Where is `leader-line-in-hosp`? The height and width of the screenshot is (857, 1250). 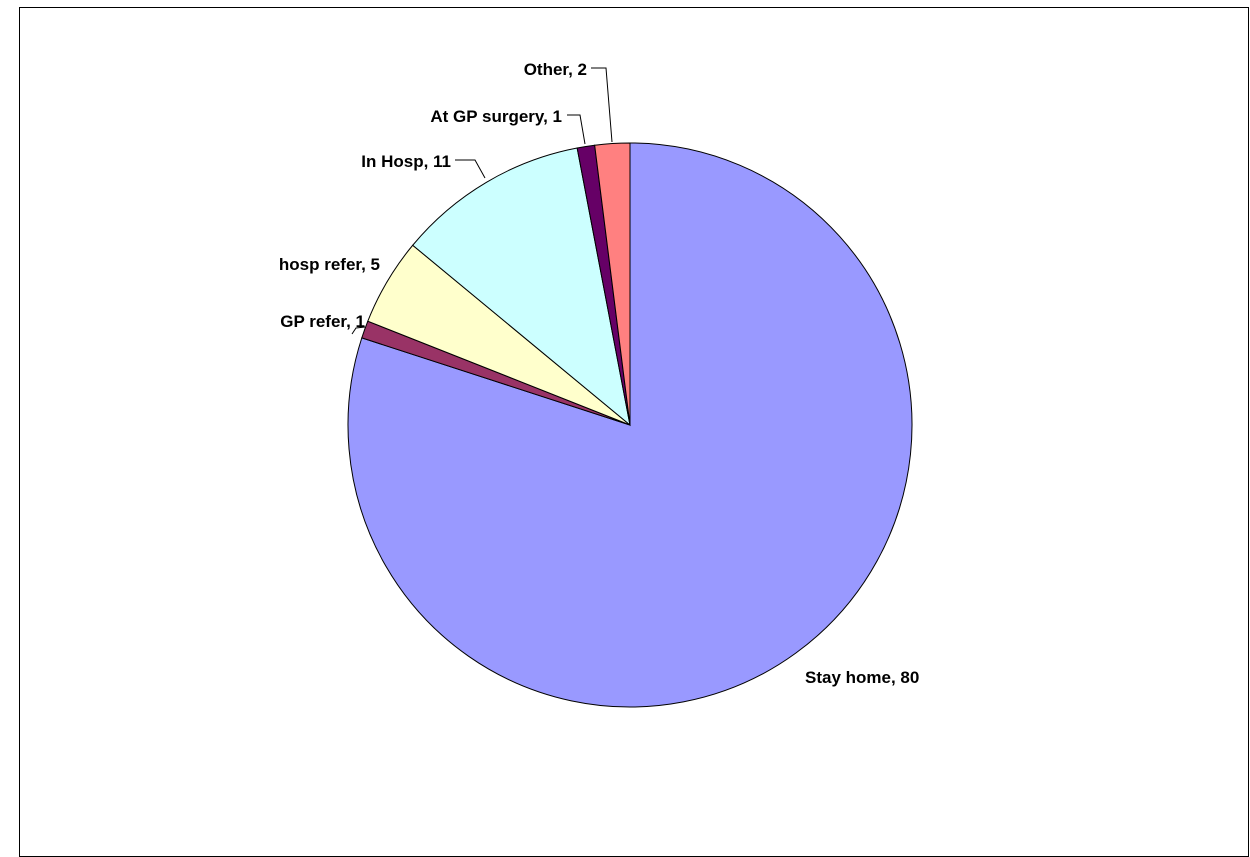
leader-line-in-hosp is located at coordinates (470, 169).